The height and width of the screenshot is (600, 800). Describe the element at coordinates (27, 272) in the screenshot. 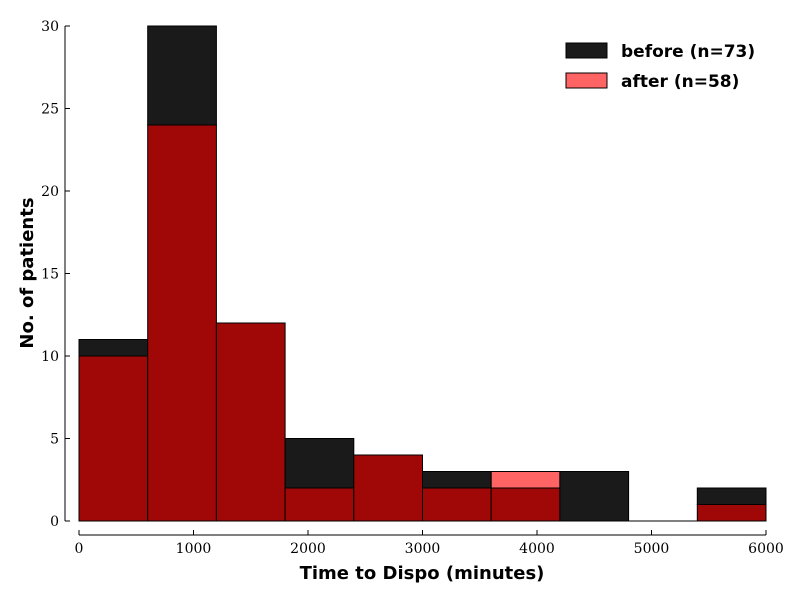

I see `y-axis-label: No. of patients` at that location.